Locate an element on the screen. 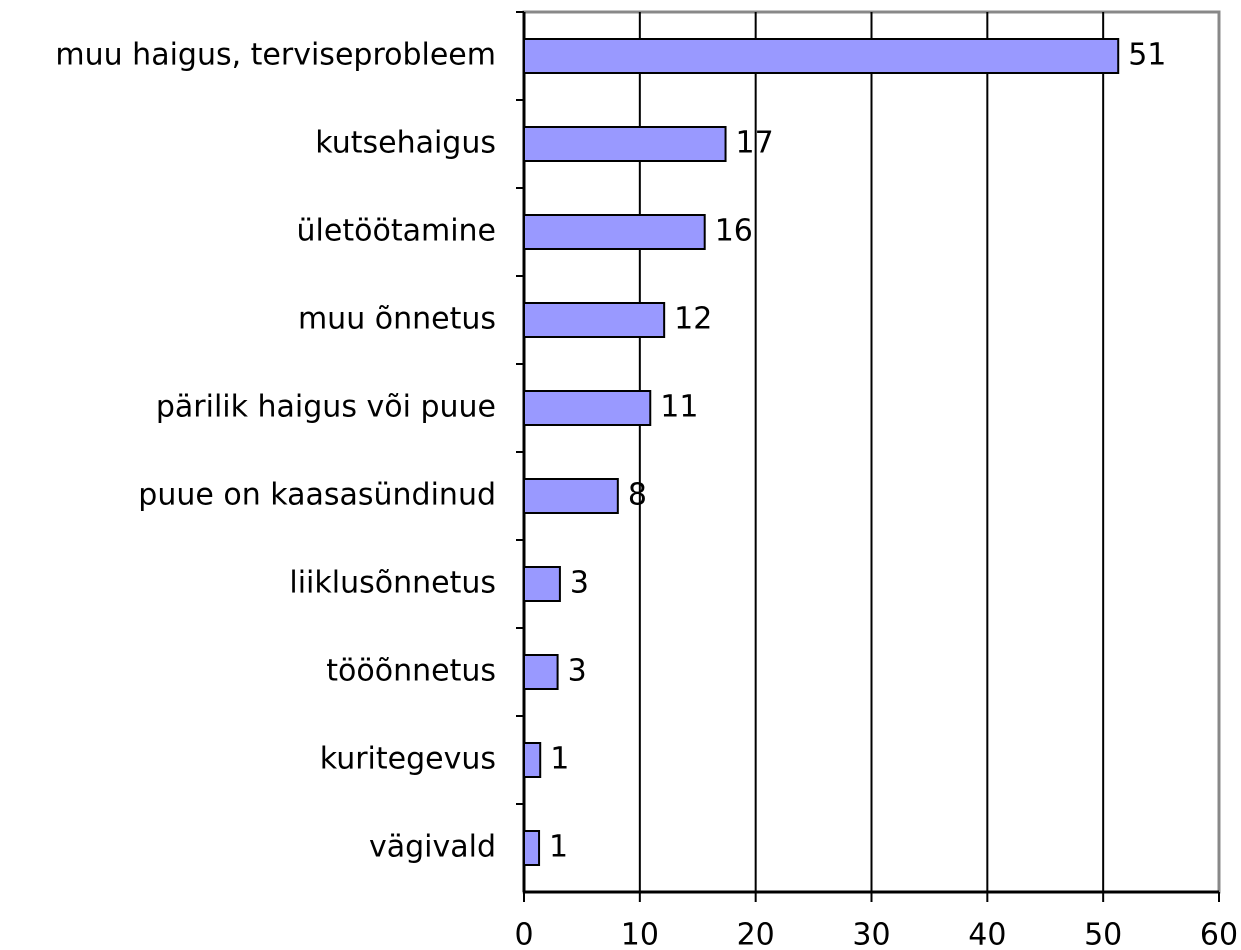  y-tick-label: ületöötamine is located at coordinates (396, 231).